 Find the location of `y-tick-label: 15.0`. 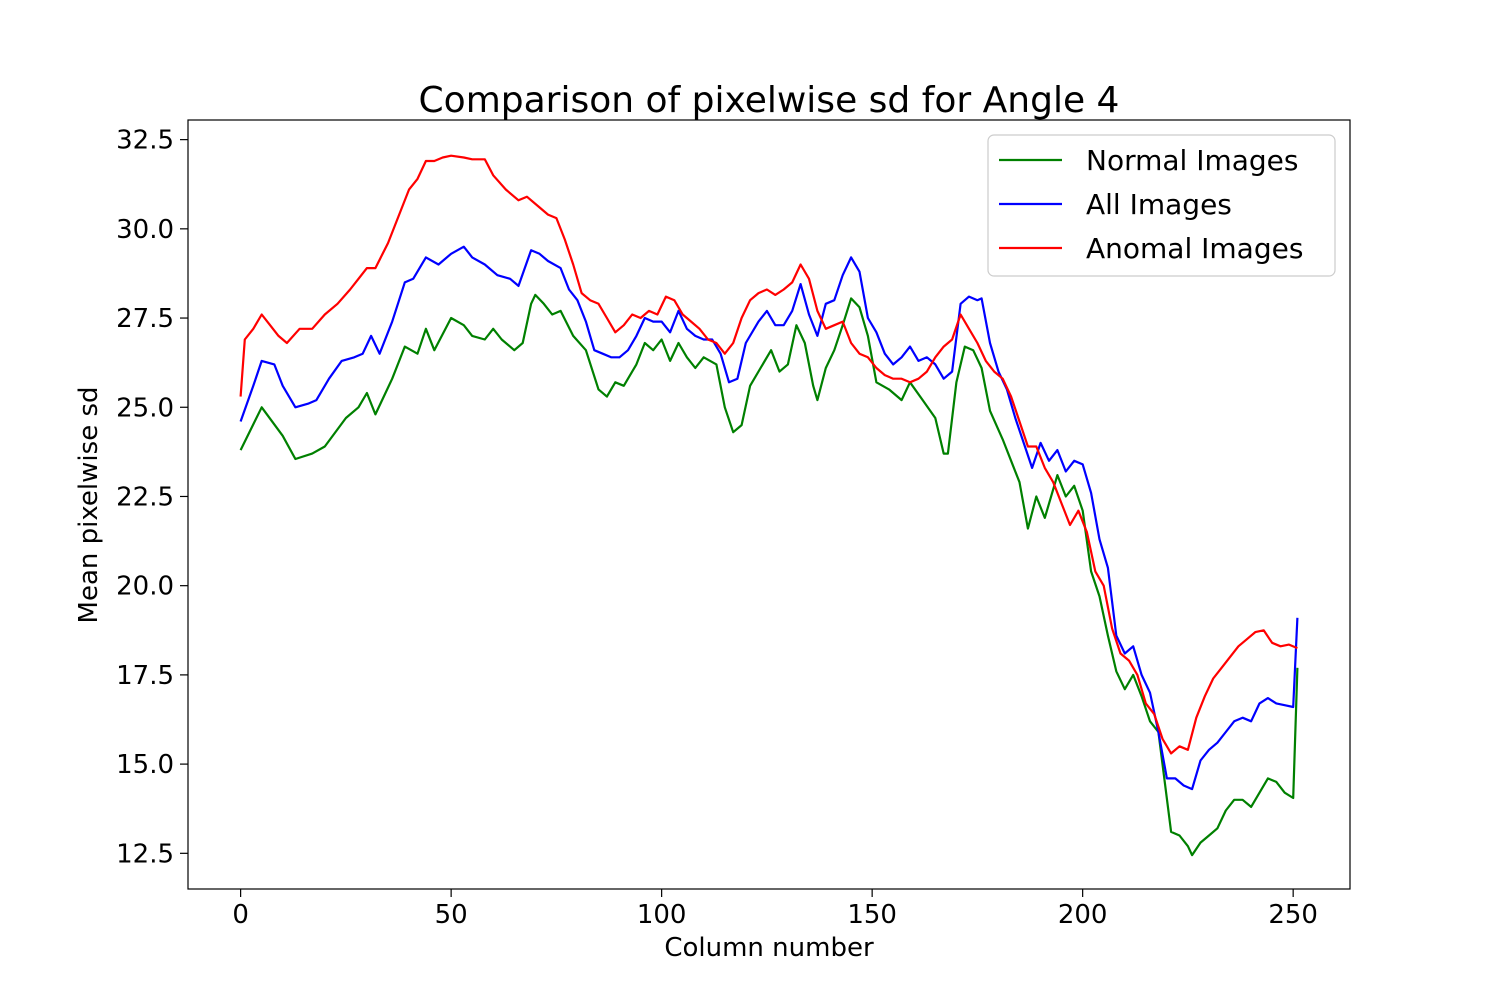

y-tick-label: 15.0 is located at coordinates (145, 765).